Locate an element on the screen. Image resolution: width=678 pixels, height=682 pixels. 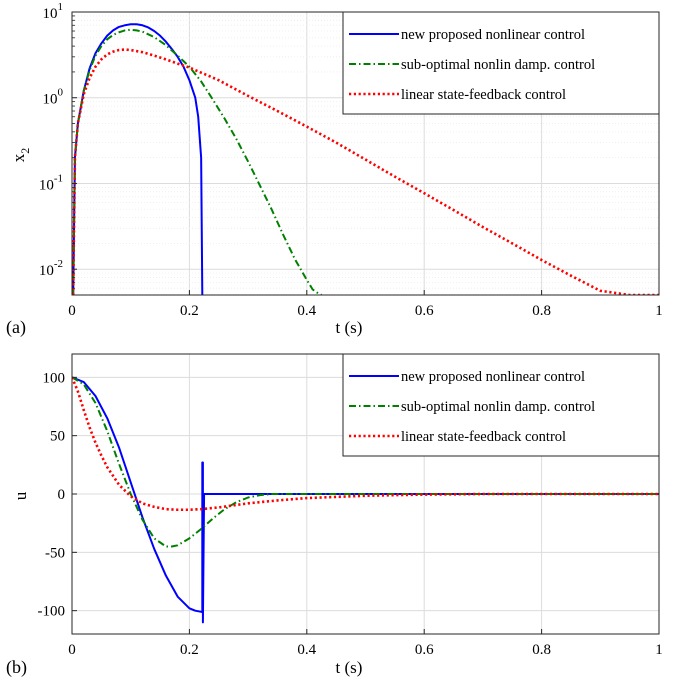
panel-a-ylabel: x2 is located at coordinates (20, 155).